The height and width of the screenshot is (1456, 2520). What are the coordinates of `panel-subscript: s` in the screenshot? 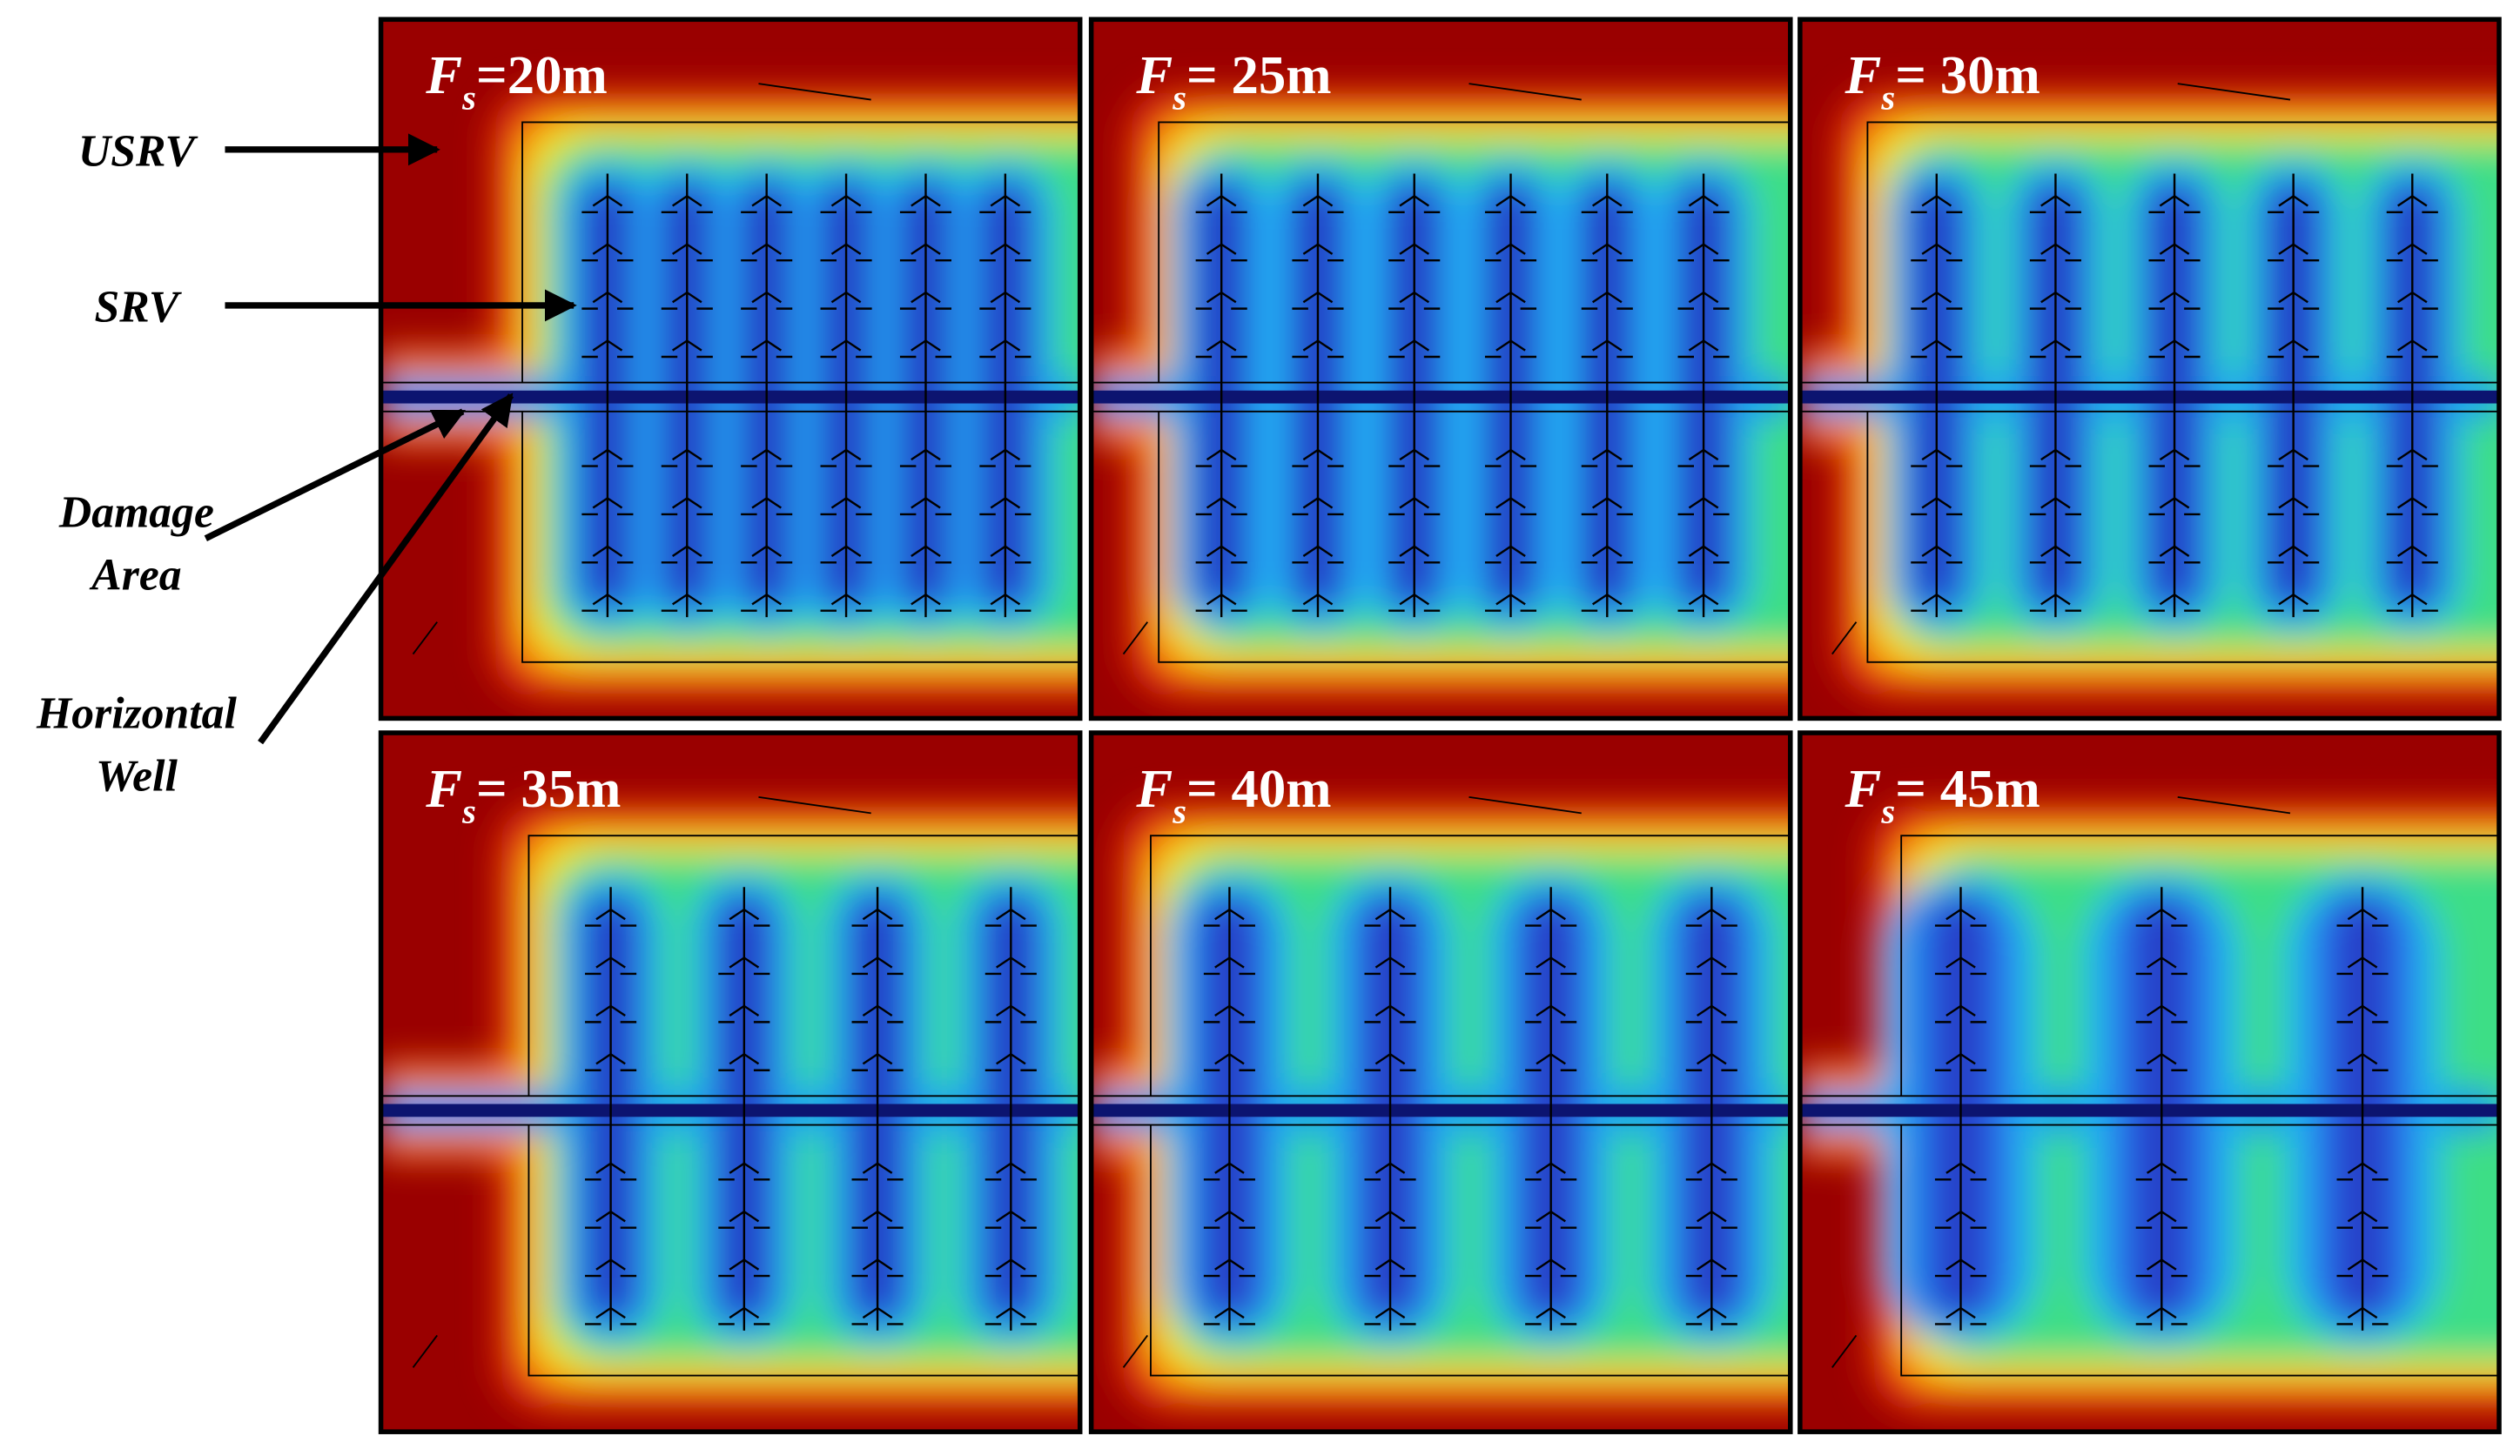 It's located at (1887, 97).